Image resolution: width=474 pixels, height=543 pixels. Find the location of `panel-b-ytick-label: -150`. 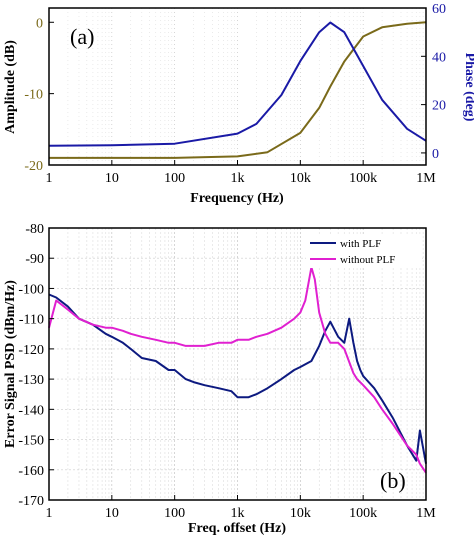

panel-b-ytick-label: -150 is located at coordinates (31, 441).